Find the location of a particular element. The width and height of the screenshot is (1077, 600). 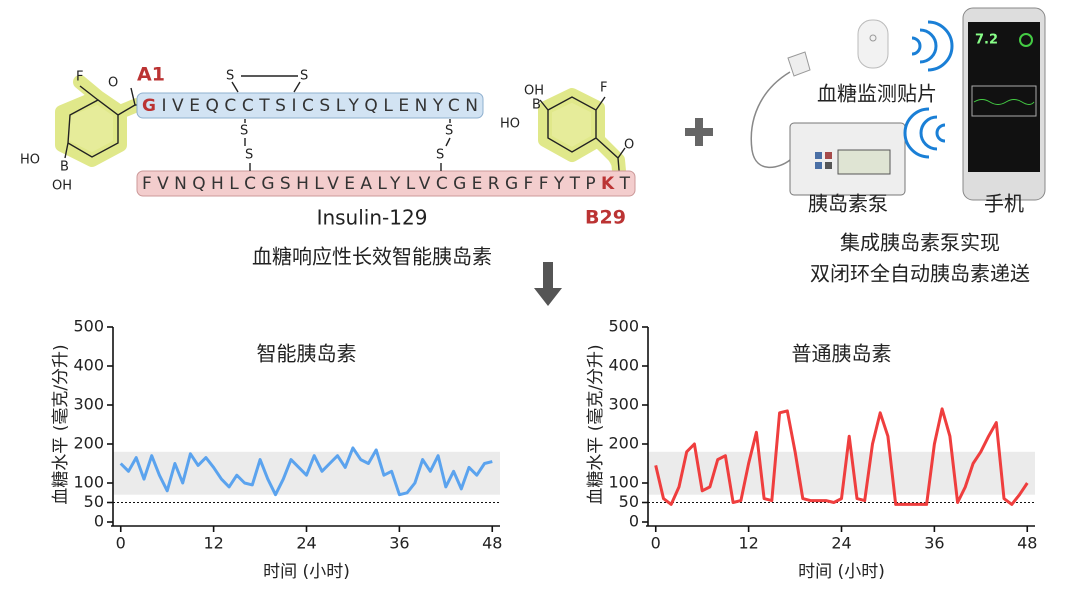

device-label: 胰岛素泵 is located at coordinates (848, 204).